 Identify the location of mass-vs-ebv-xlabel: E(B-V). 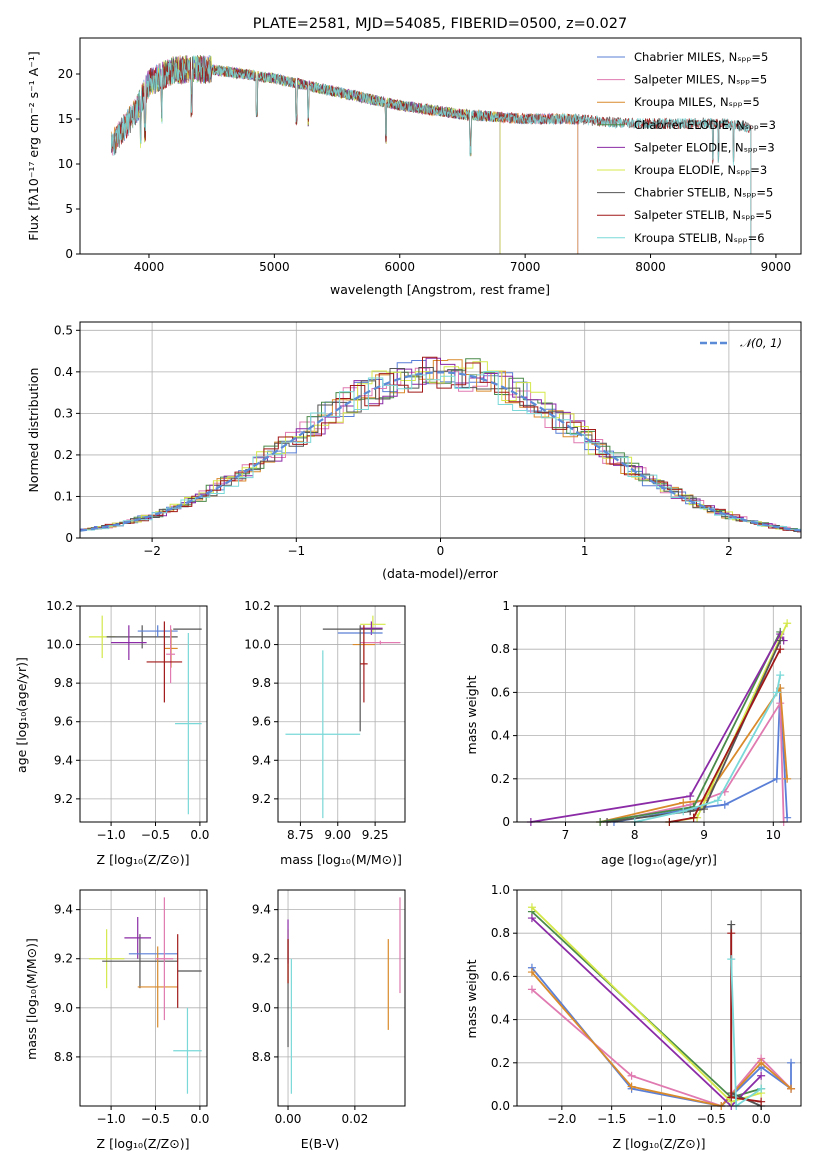
(320, 1143).